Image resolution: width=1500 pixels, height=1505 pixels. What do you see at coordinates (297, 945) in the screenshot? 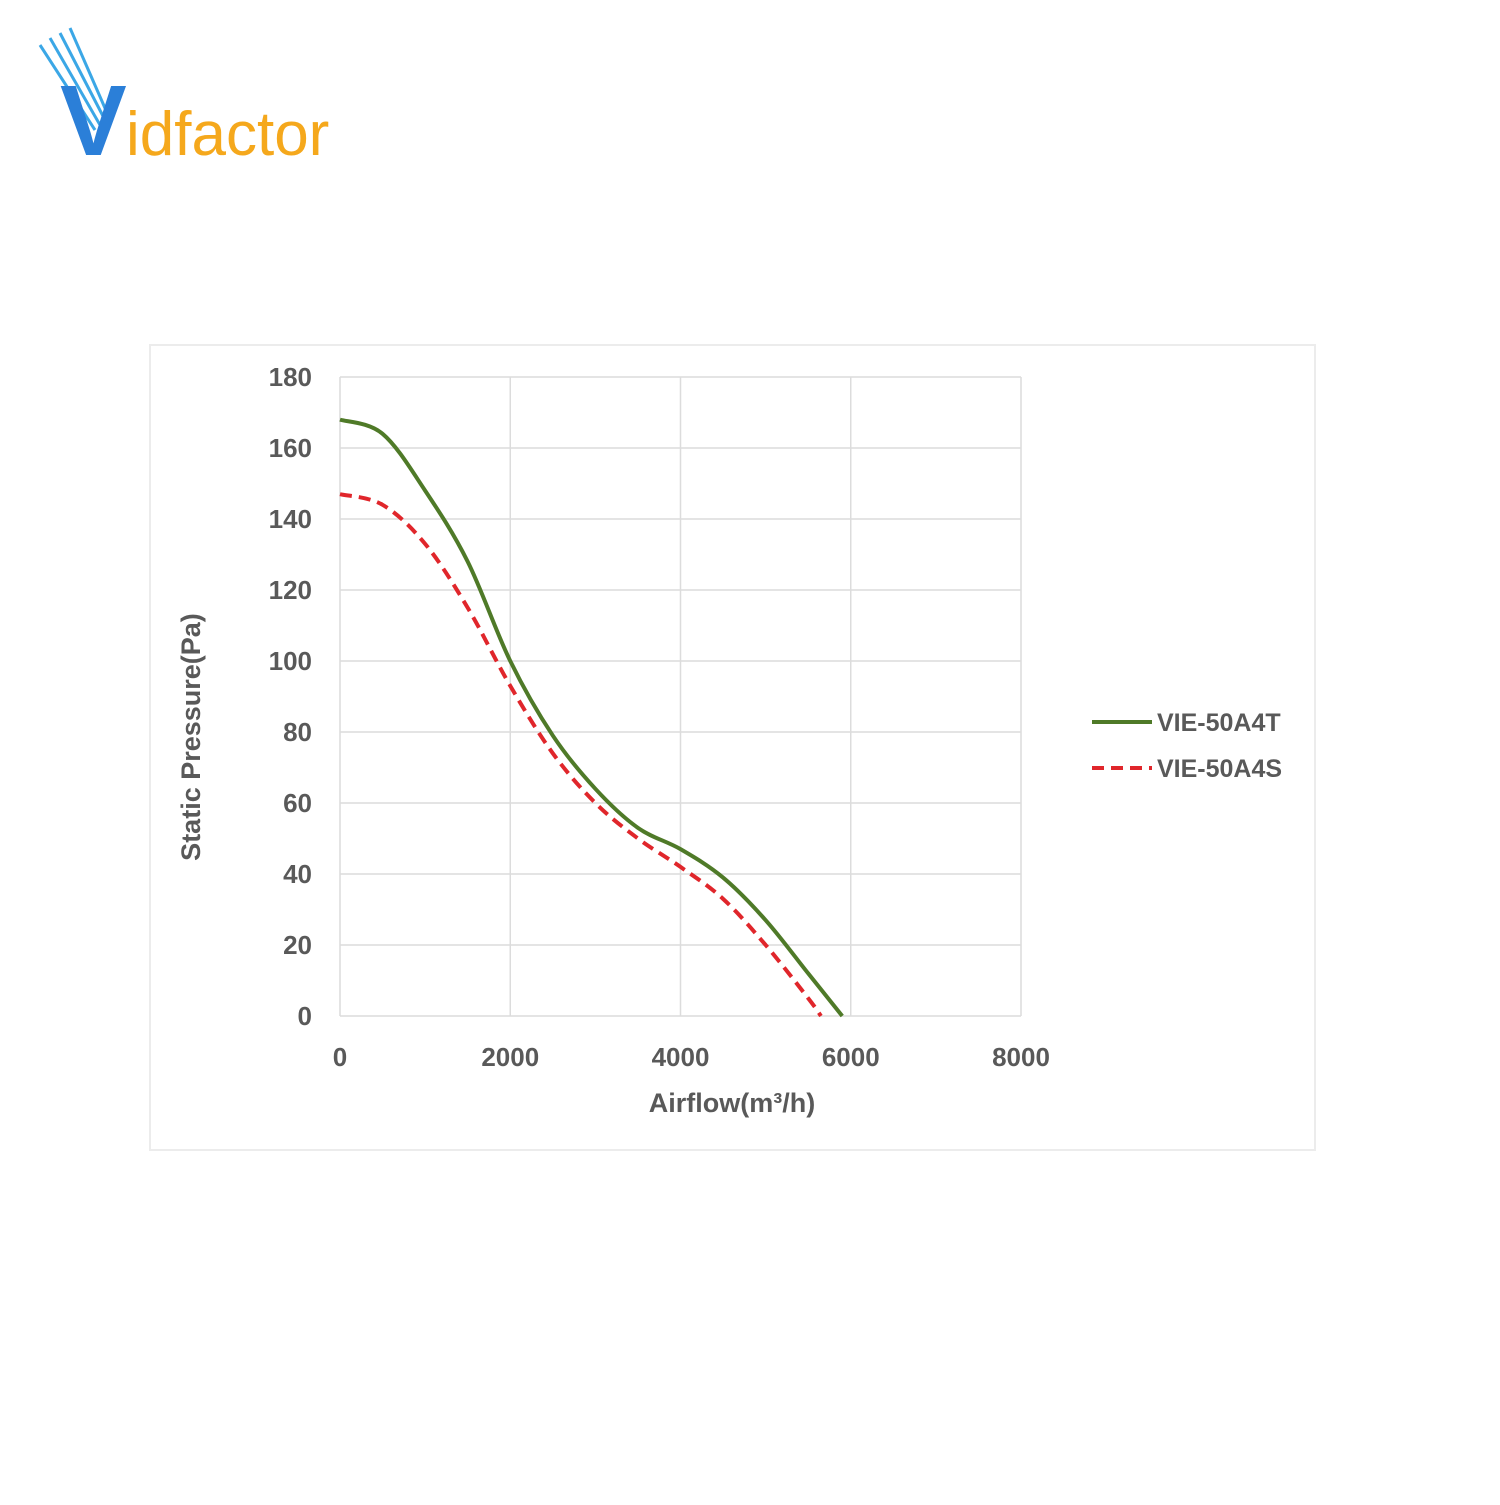
I see `y-tick-label: 20` at bounding box center [297, 945].